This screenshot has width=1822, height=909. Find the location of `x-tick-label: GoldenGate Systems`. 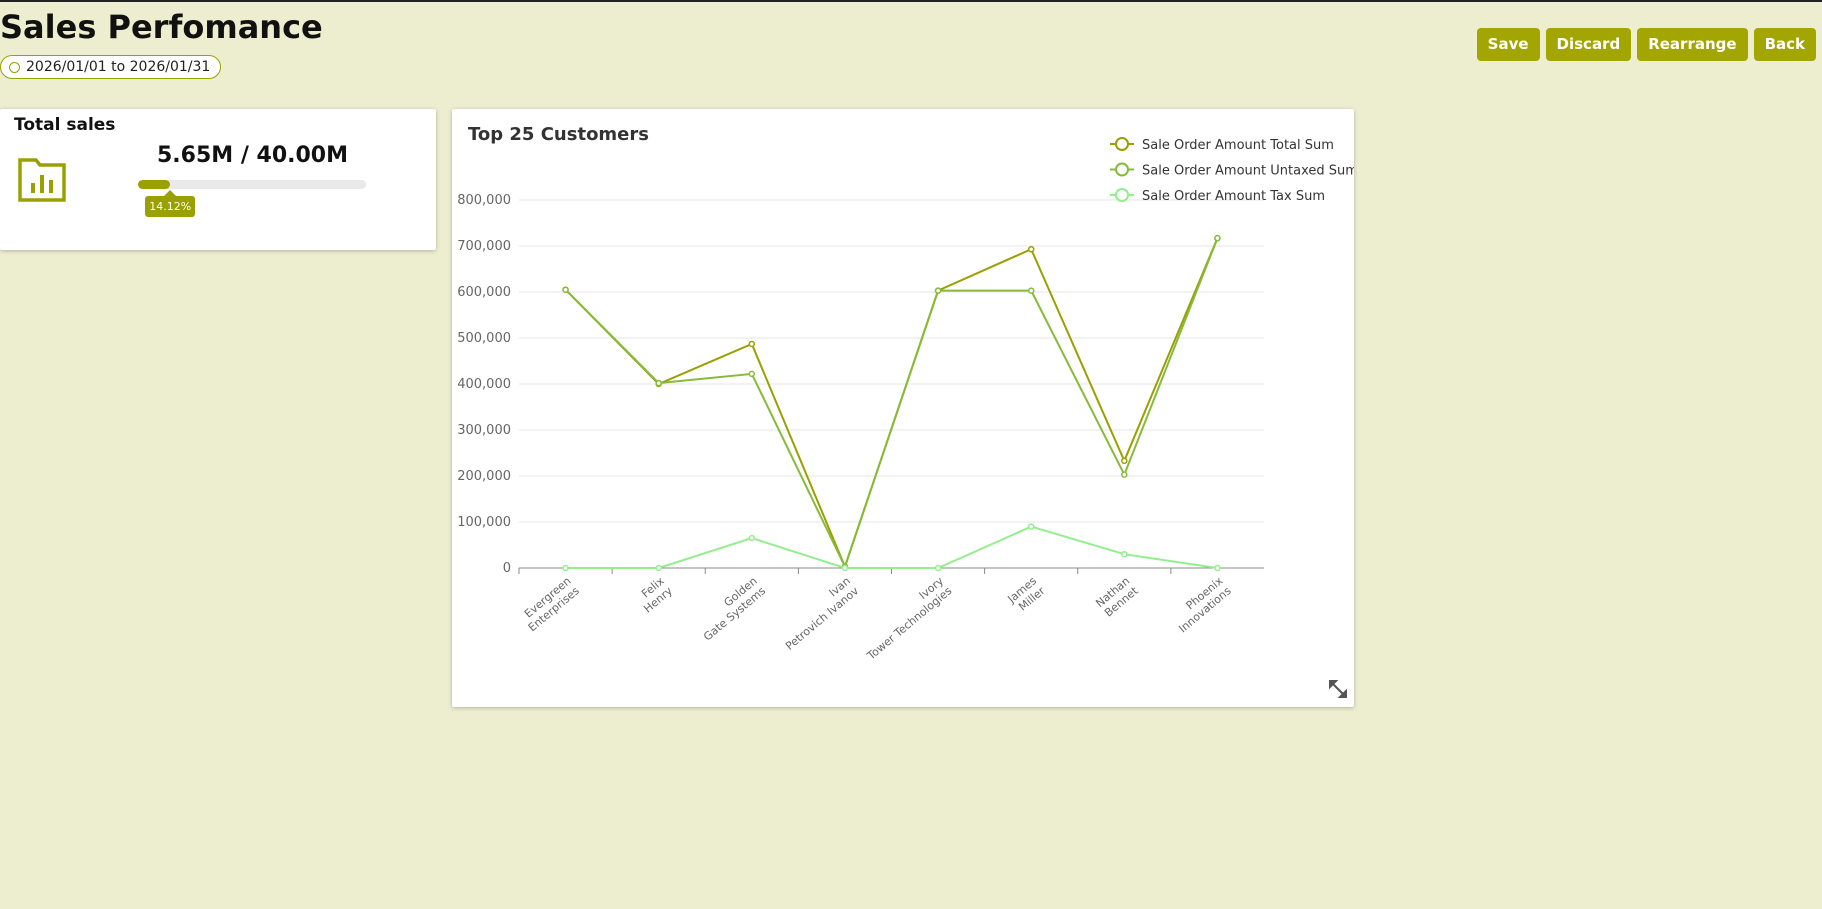

x-tick-label: GoldenGate Systems is located at coordinates (731, 608).